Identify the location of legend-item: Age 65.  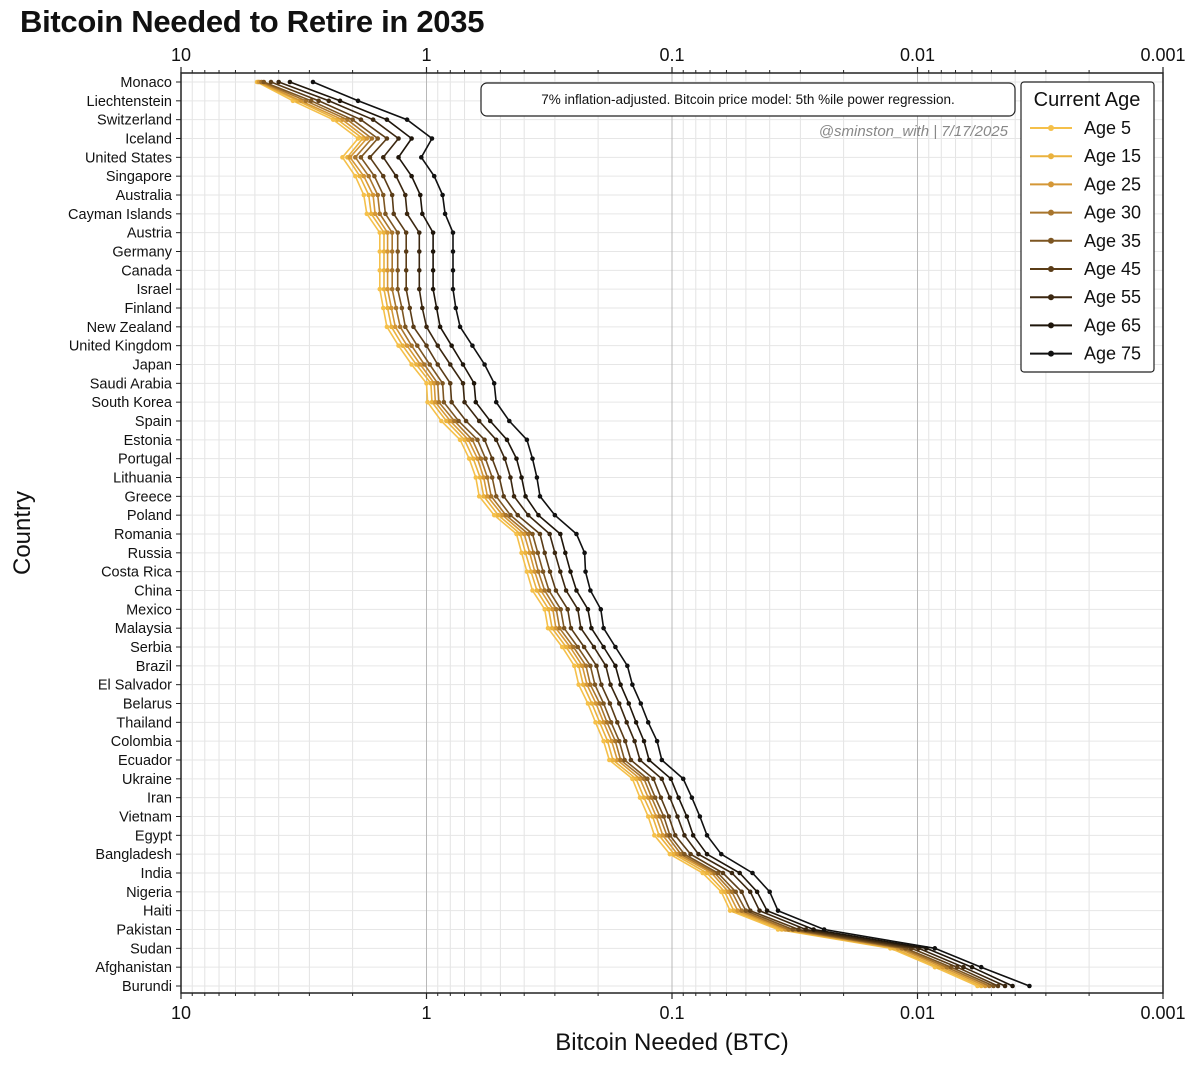
(1085, 325).